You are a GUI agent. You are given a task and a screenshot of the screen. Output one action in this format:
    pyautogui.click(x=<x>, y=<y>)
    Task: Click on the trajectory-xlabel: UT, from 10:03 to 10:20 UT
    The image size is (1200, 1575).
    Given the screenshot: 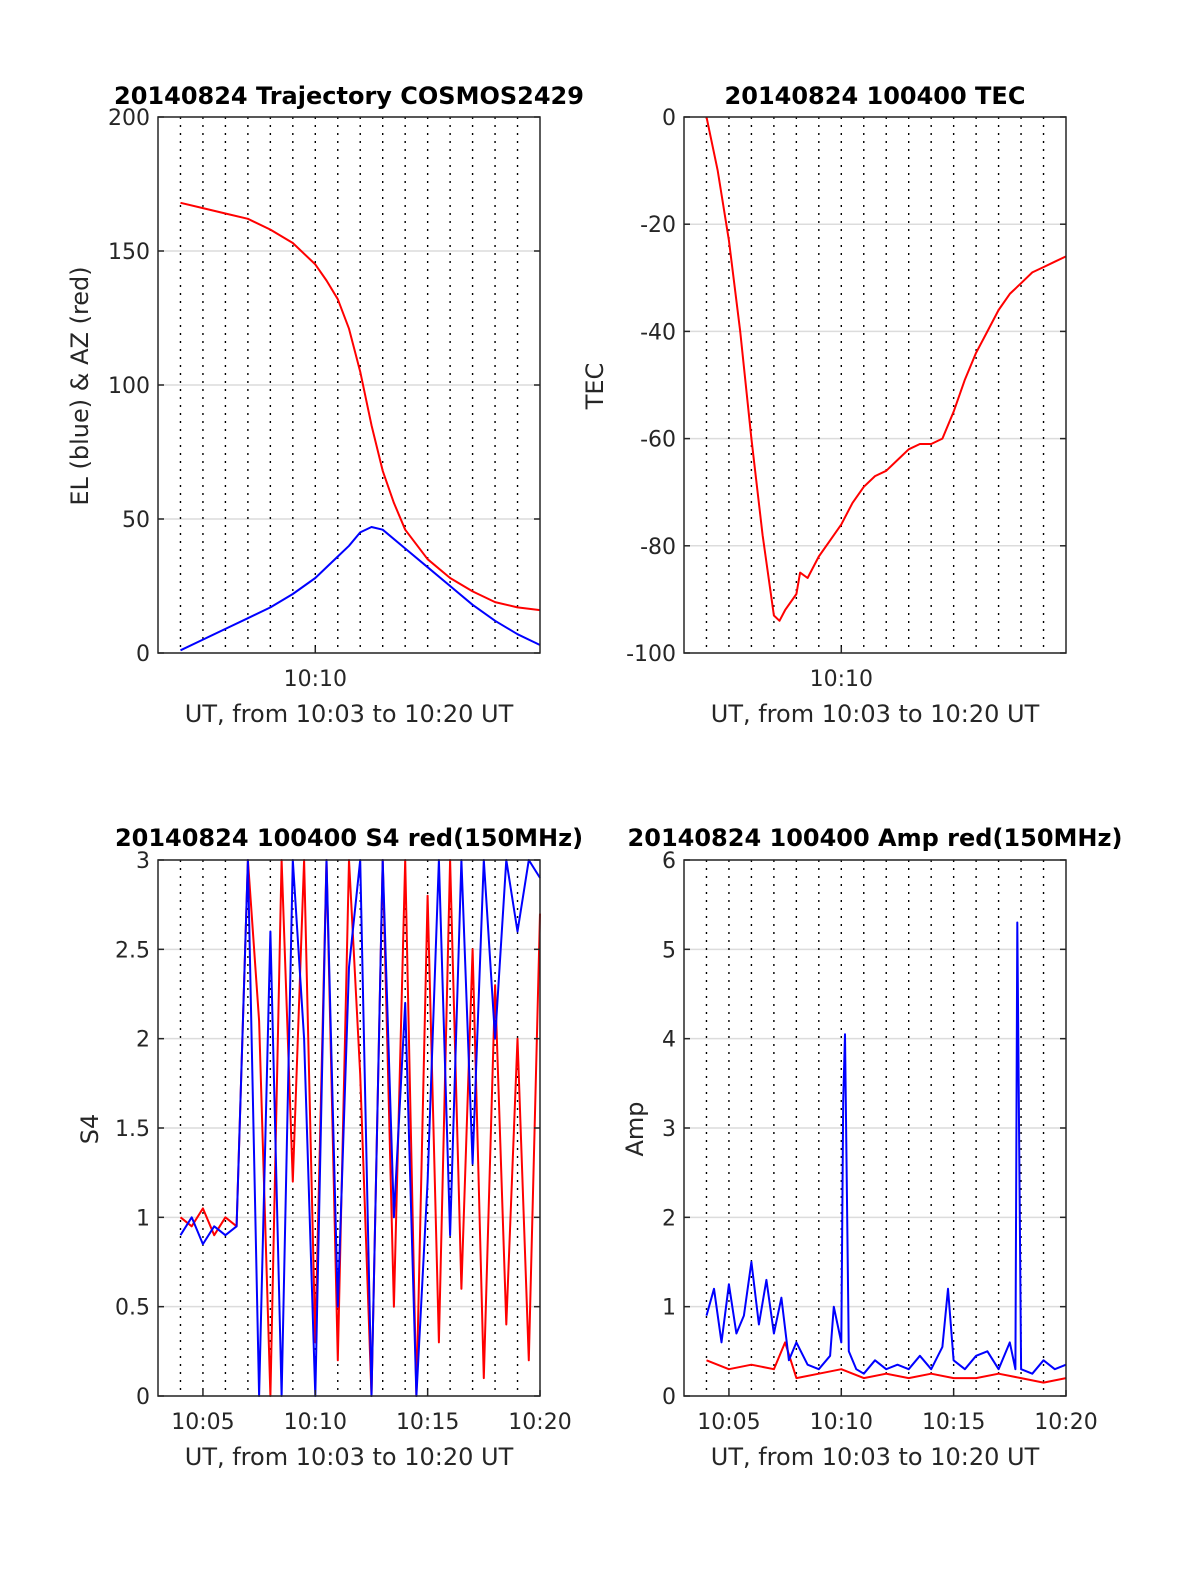 What is the action you would take?
    pyautogui.click(x=349, y=714)
    